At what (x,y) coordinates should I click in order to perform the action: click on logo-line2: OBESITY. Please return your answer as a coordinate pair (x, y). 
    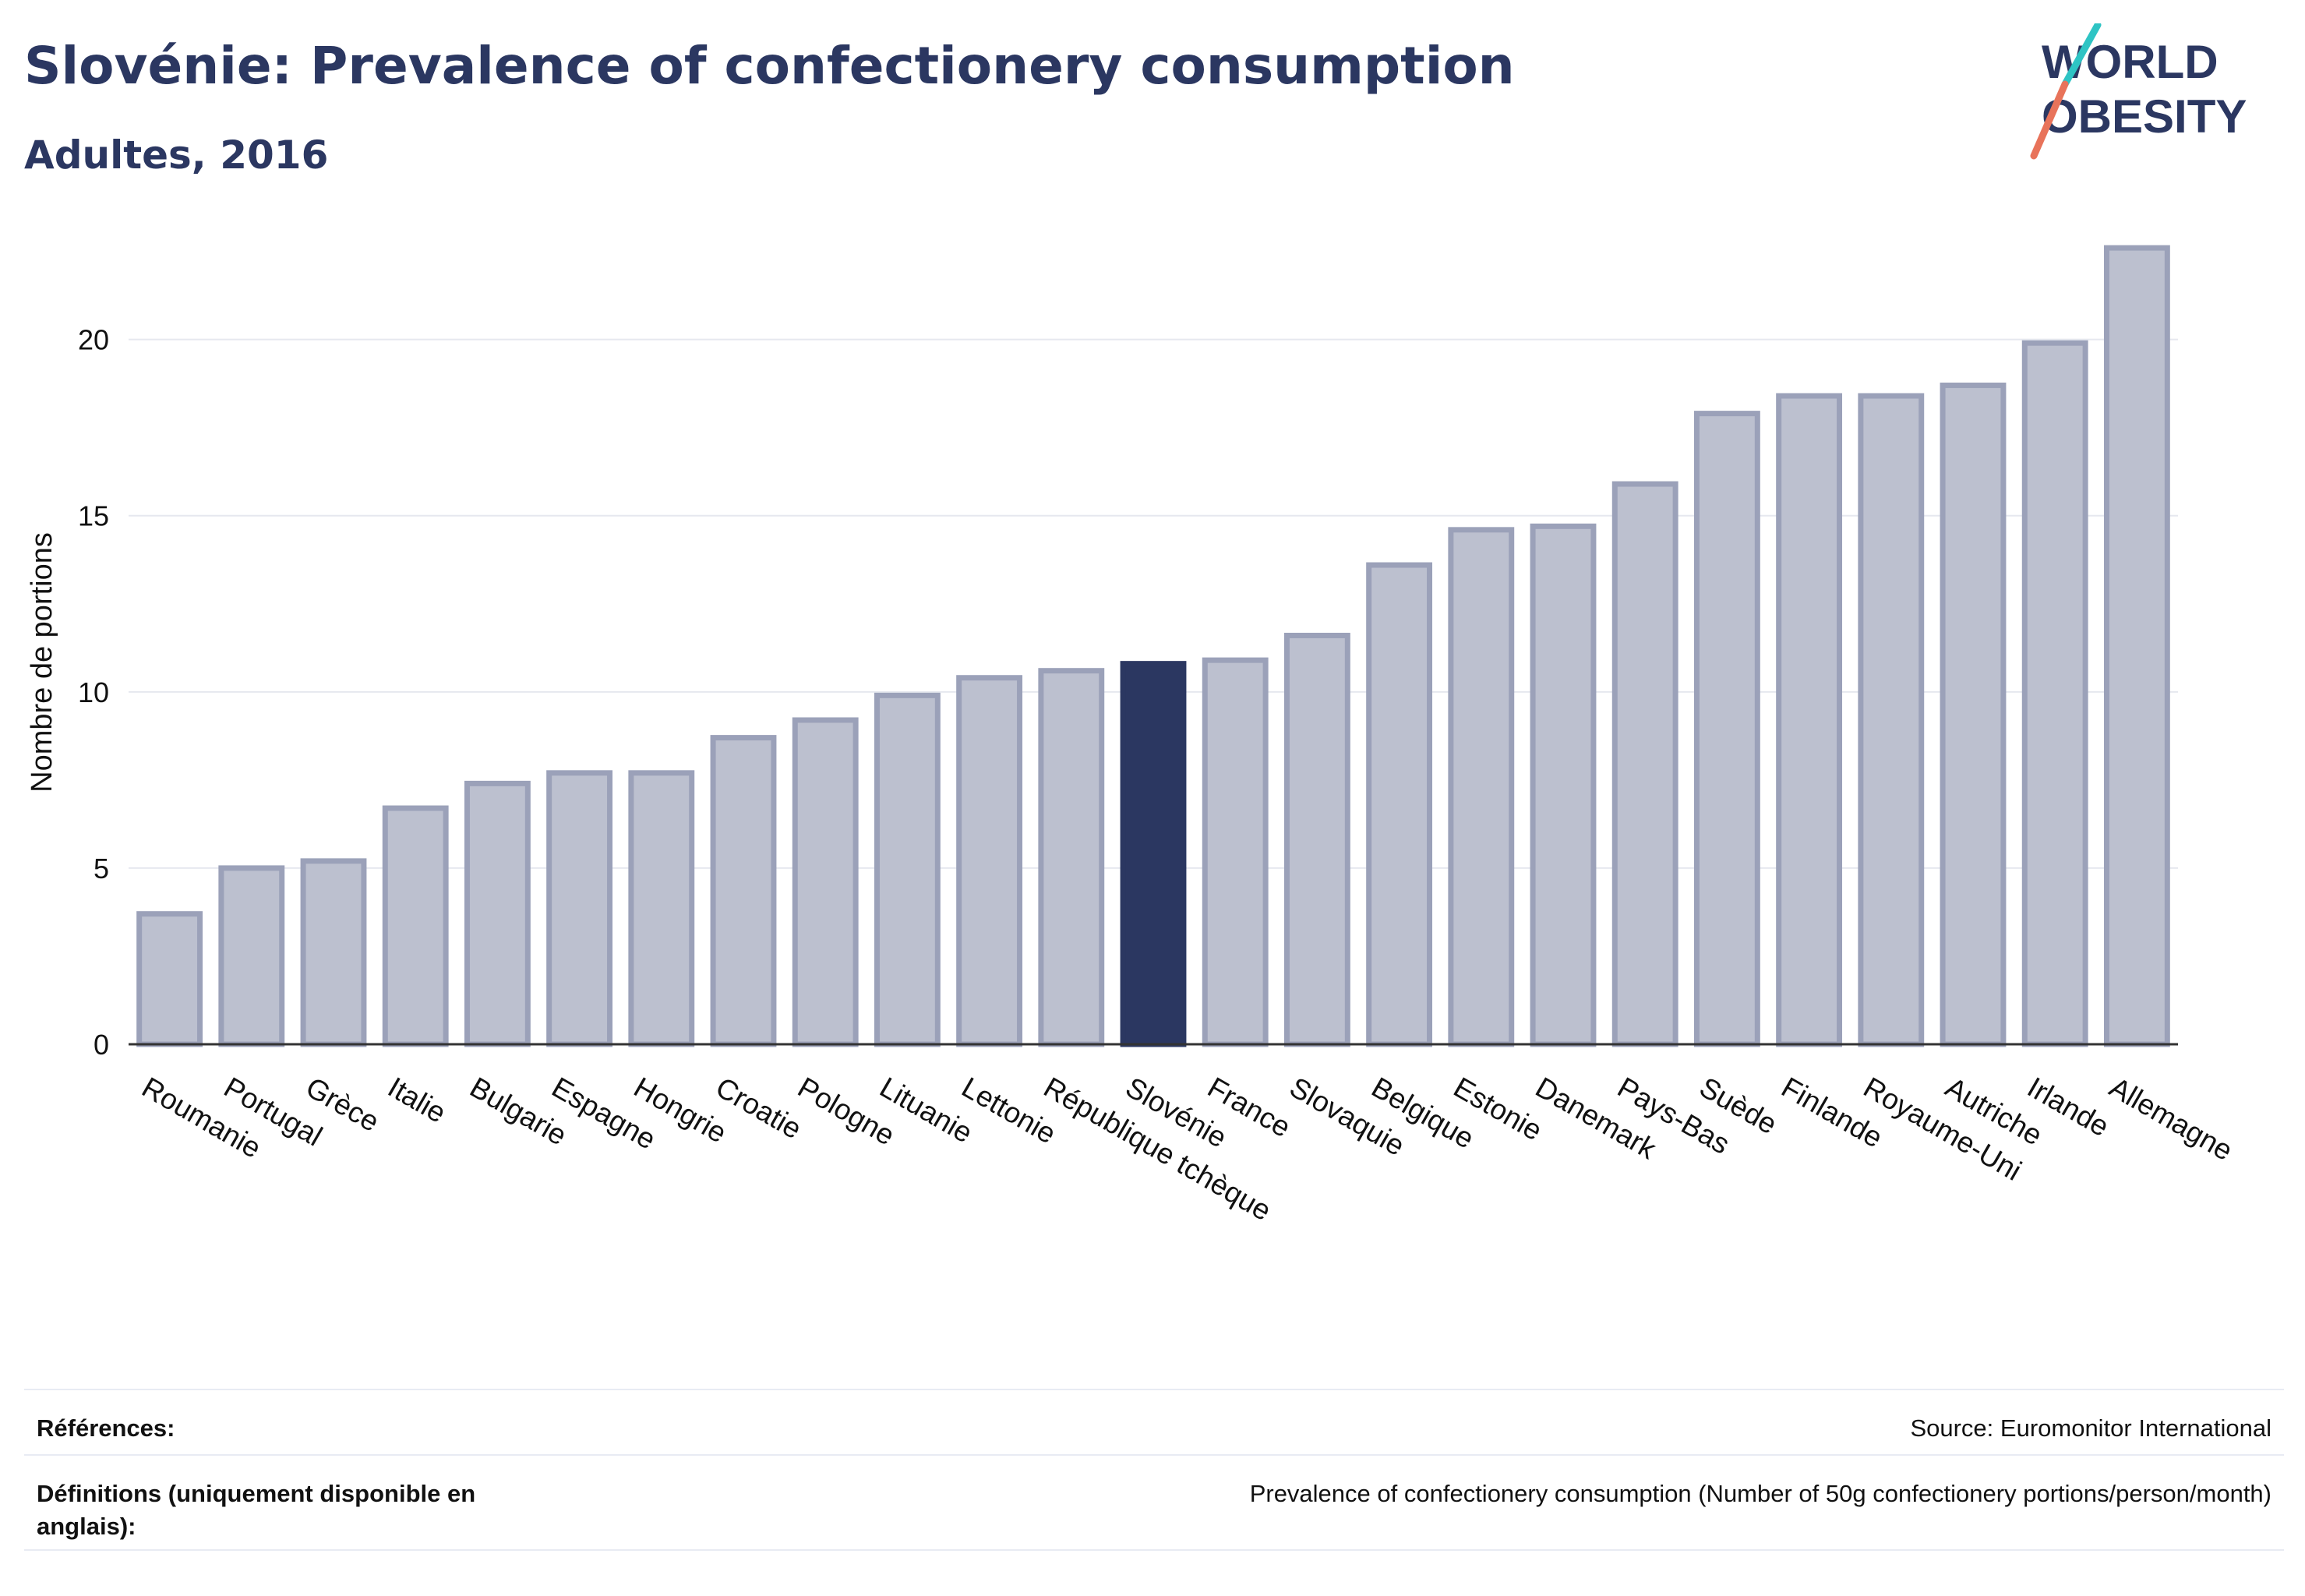
    Looking at the image, I should click on (2144, 116).